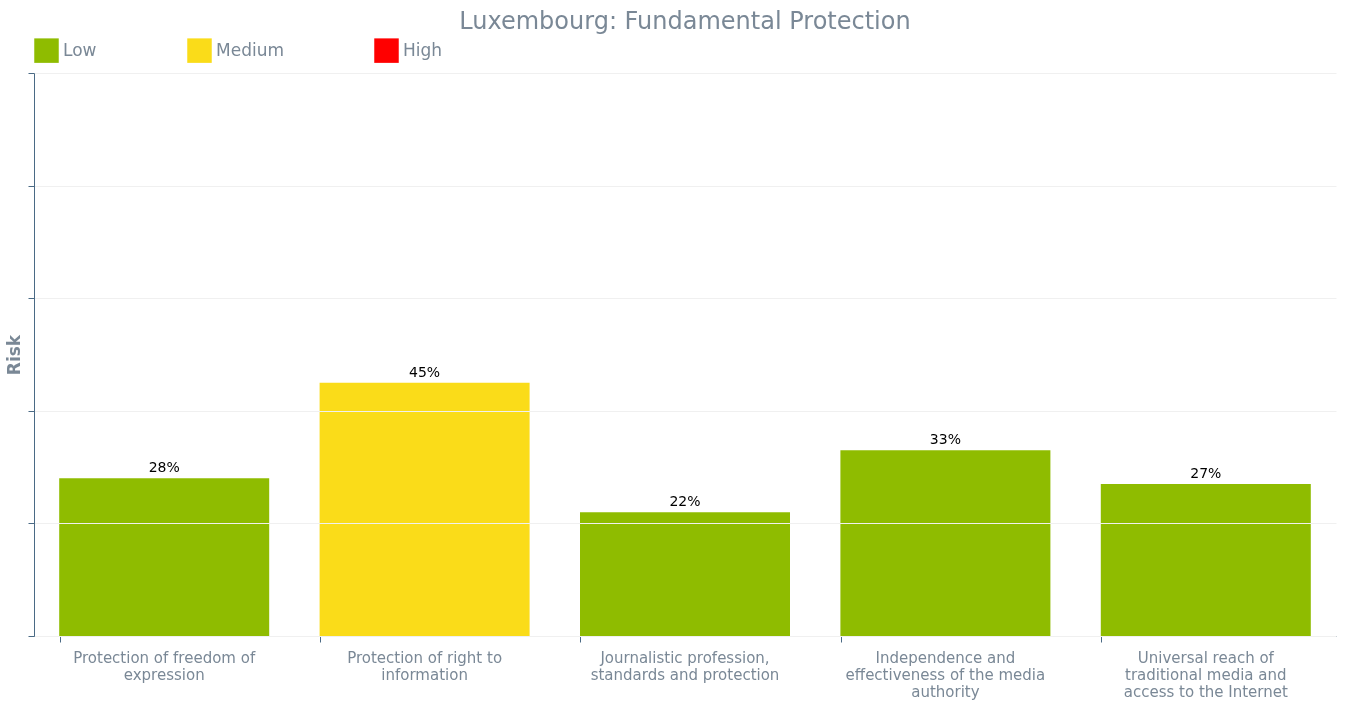 This screenshot has height=704, width=1346. What do you see at coordinates (425, 666) in the screenshot?
I see `x-tick-label: Protection of right to information` at bounding box center [425, 666].